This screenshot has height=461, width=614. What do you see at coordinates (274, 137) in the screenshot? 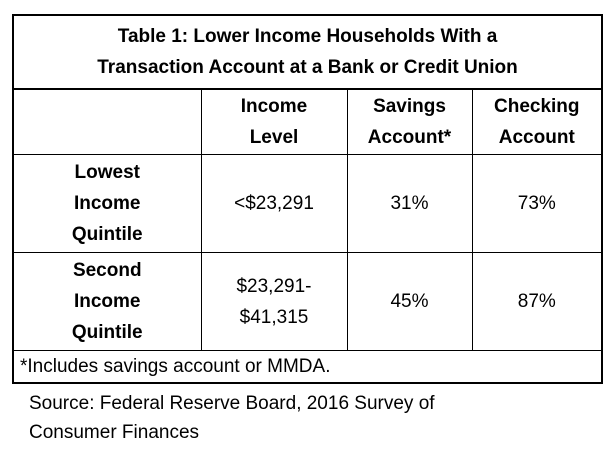
I see `header-income-line2: Level` at bounding box center [274, 137].